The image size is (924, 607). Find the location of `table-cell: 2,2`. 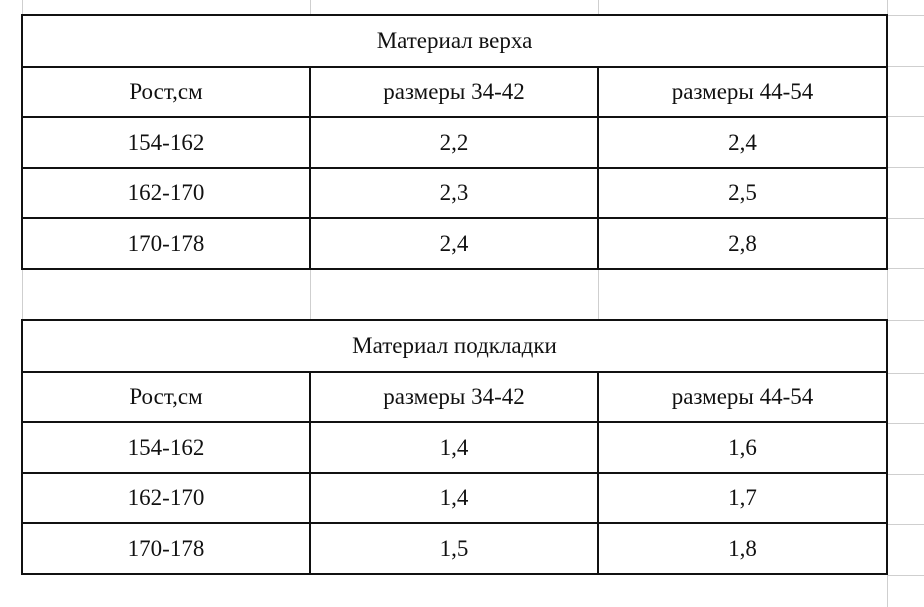

table-cell: 2,2 is located at coordinates (454, 142).